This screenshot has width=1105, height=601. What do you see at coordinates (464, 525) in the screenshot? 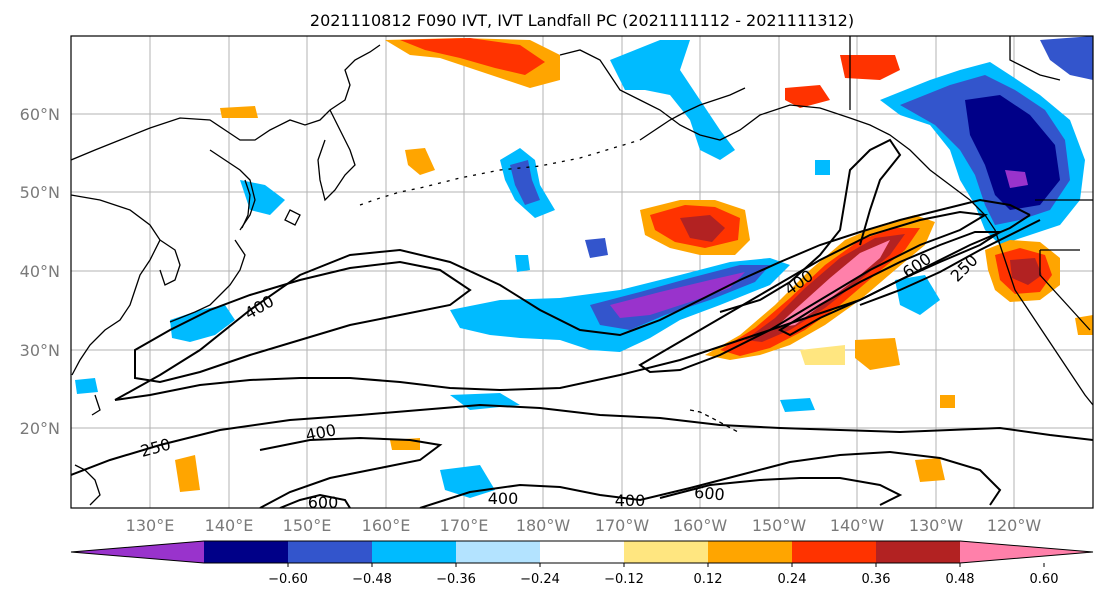
I see `lon-label: 170°E` at bounding box center [464, 525].